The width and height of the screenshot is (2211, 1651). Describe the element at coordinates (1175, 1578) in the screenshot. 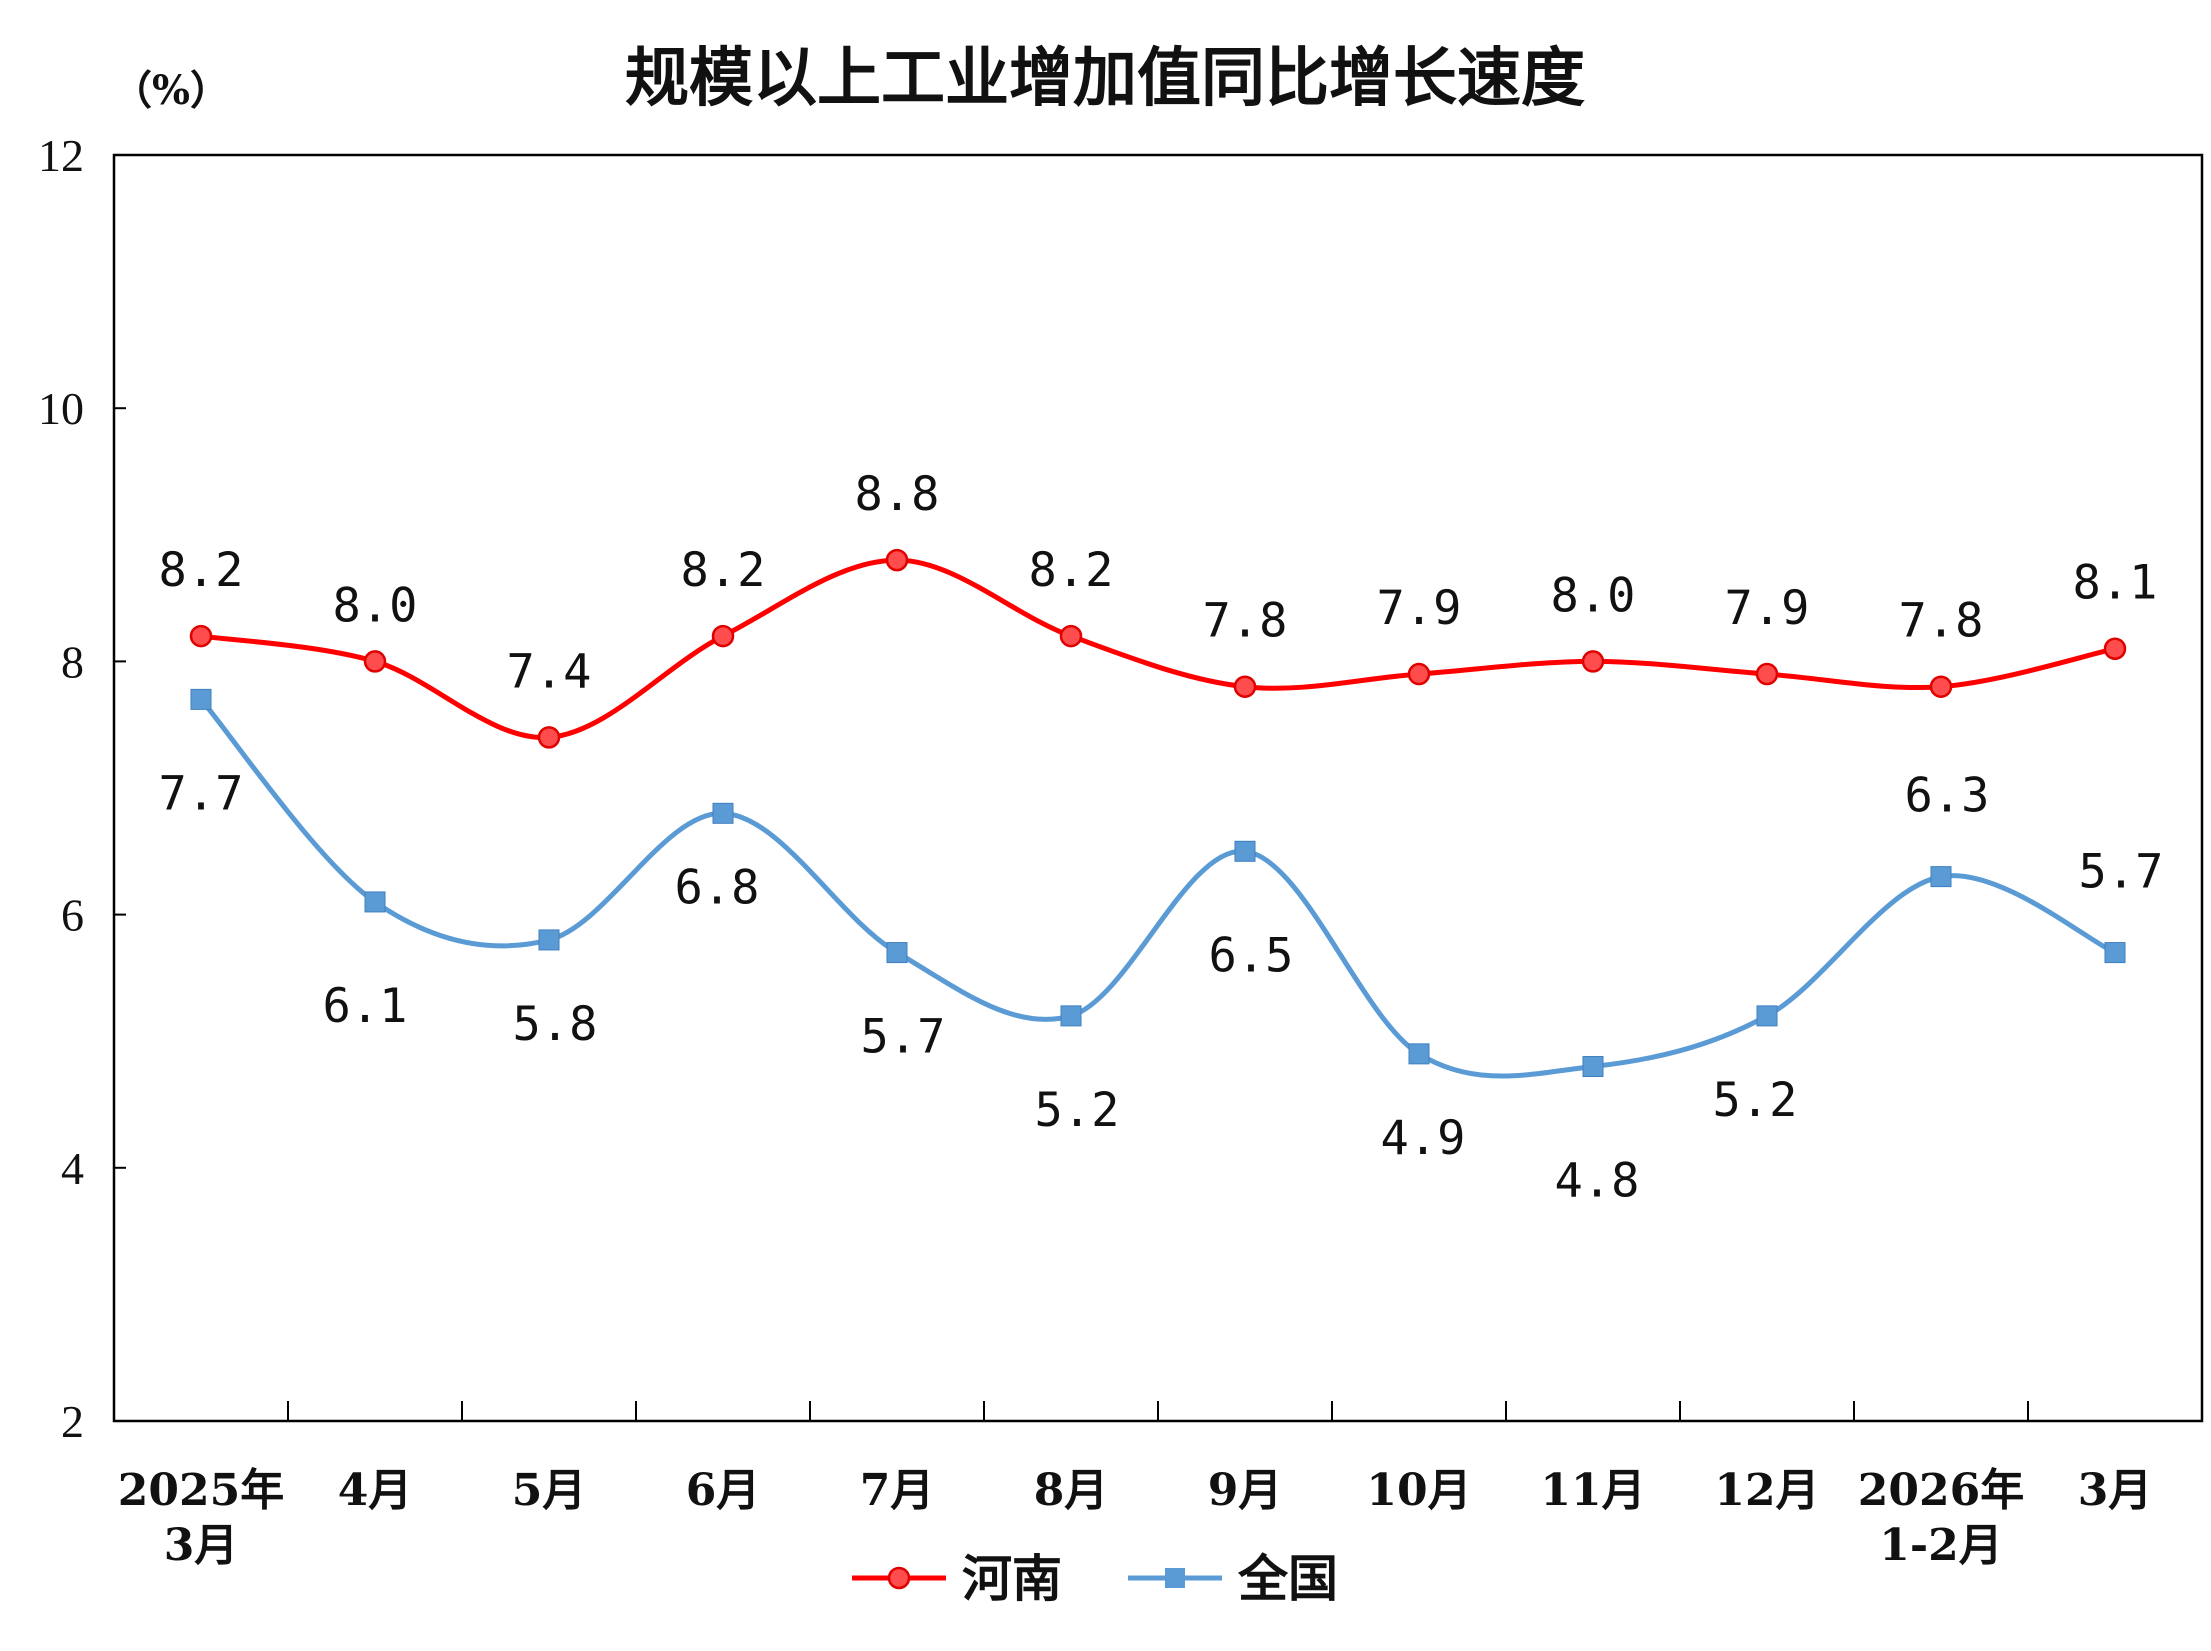

I see `legend-marker-square` at that location.